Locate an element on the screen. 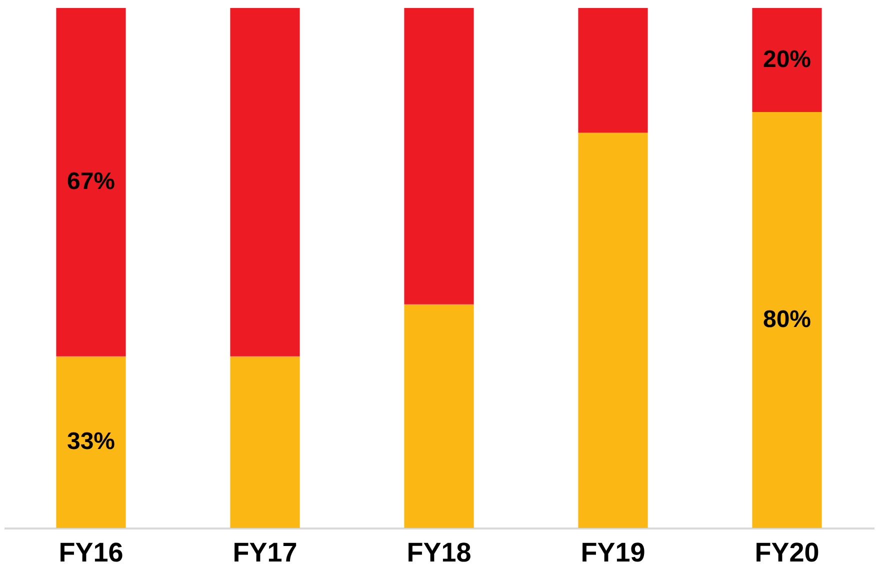  data-label: 67% is located at coordinates (91, 182).